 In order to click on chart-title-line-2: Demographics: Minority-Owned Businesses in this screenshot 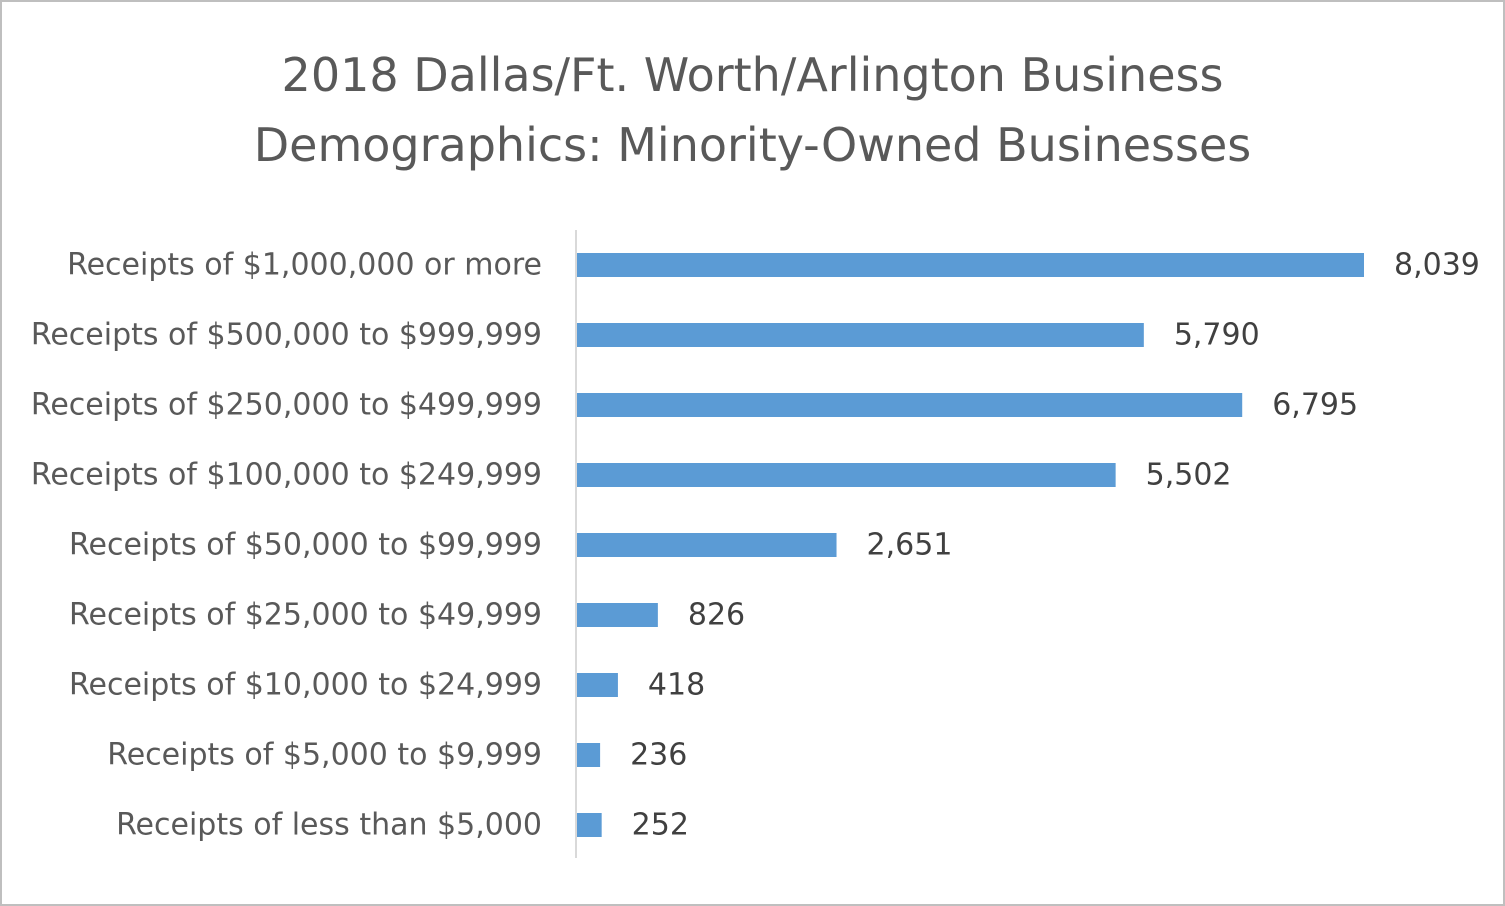, I will do `click(752, 145)`.